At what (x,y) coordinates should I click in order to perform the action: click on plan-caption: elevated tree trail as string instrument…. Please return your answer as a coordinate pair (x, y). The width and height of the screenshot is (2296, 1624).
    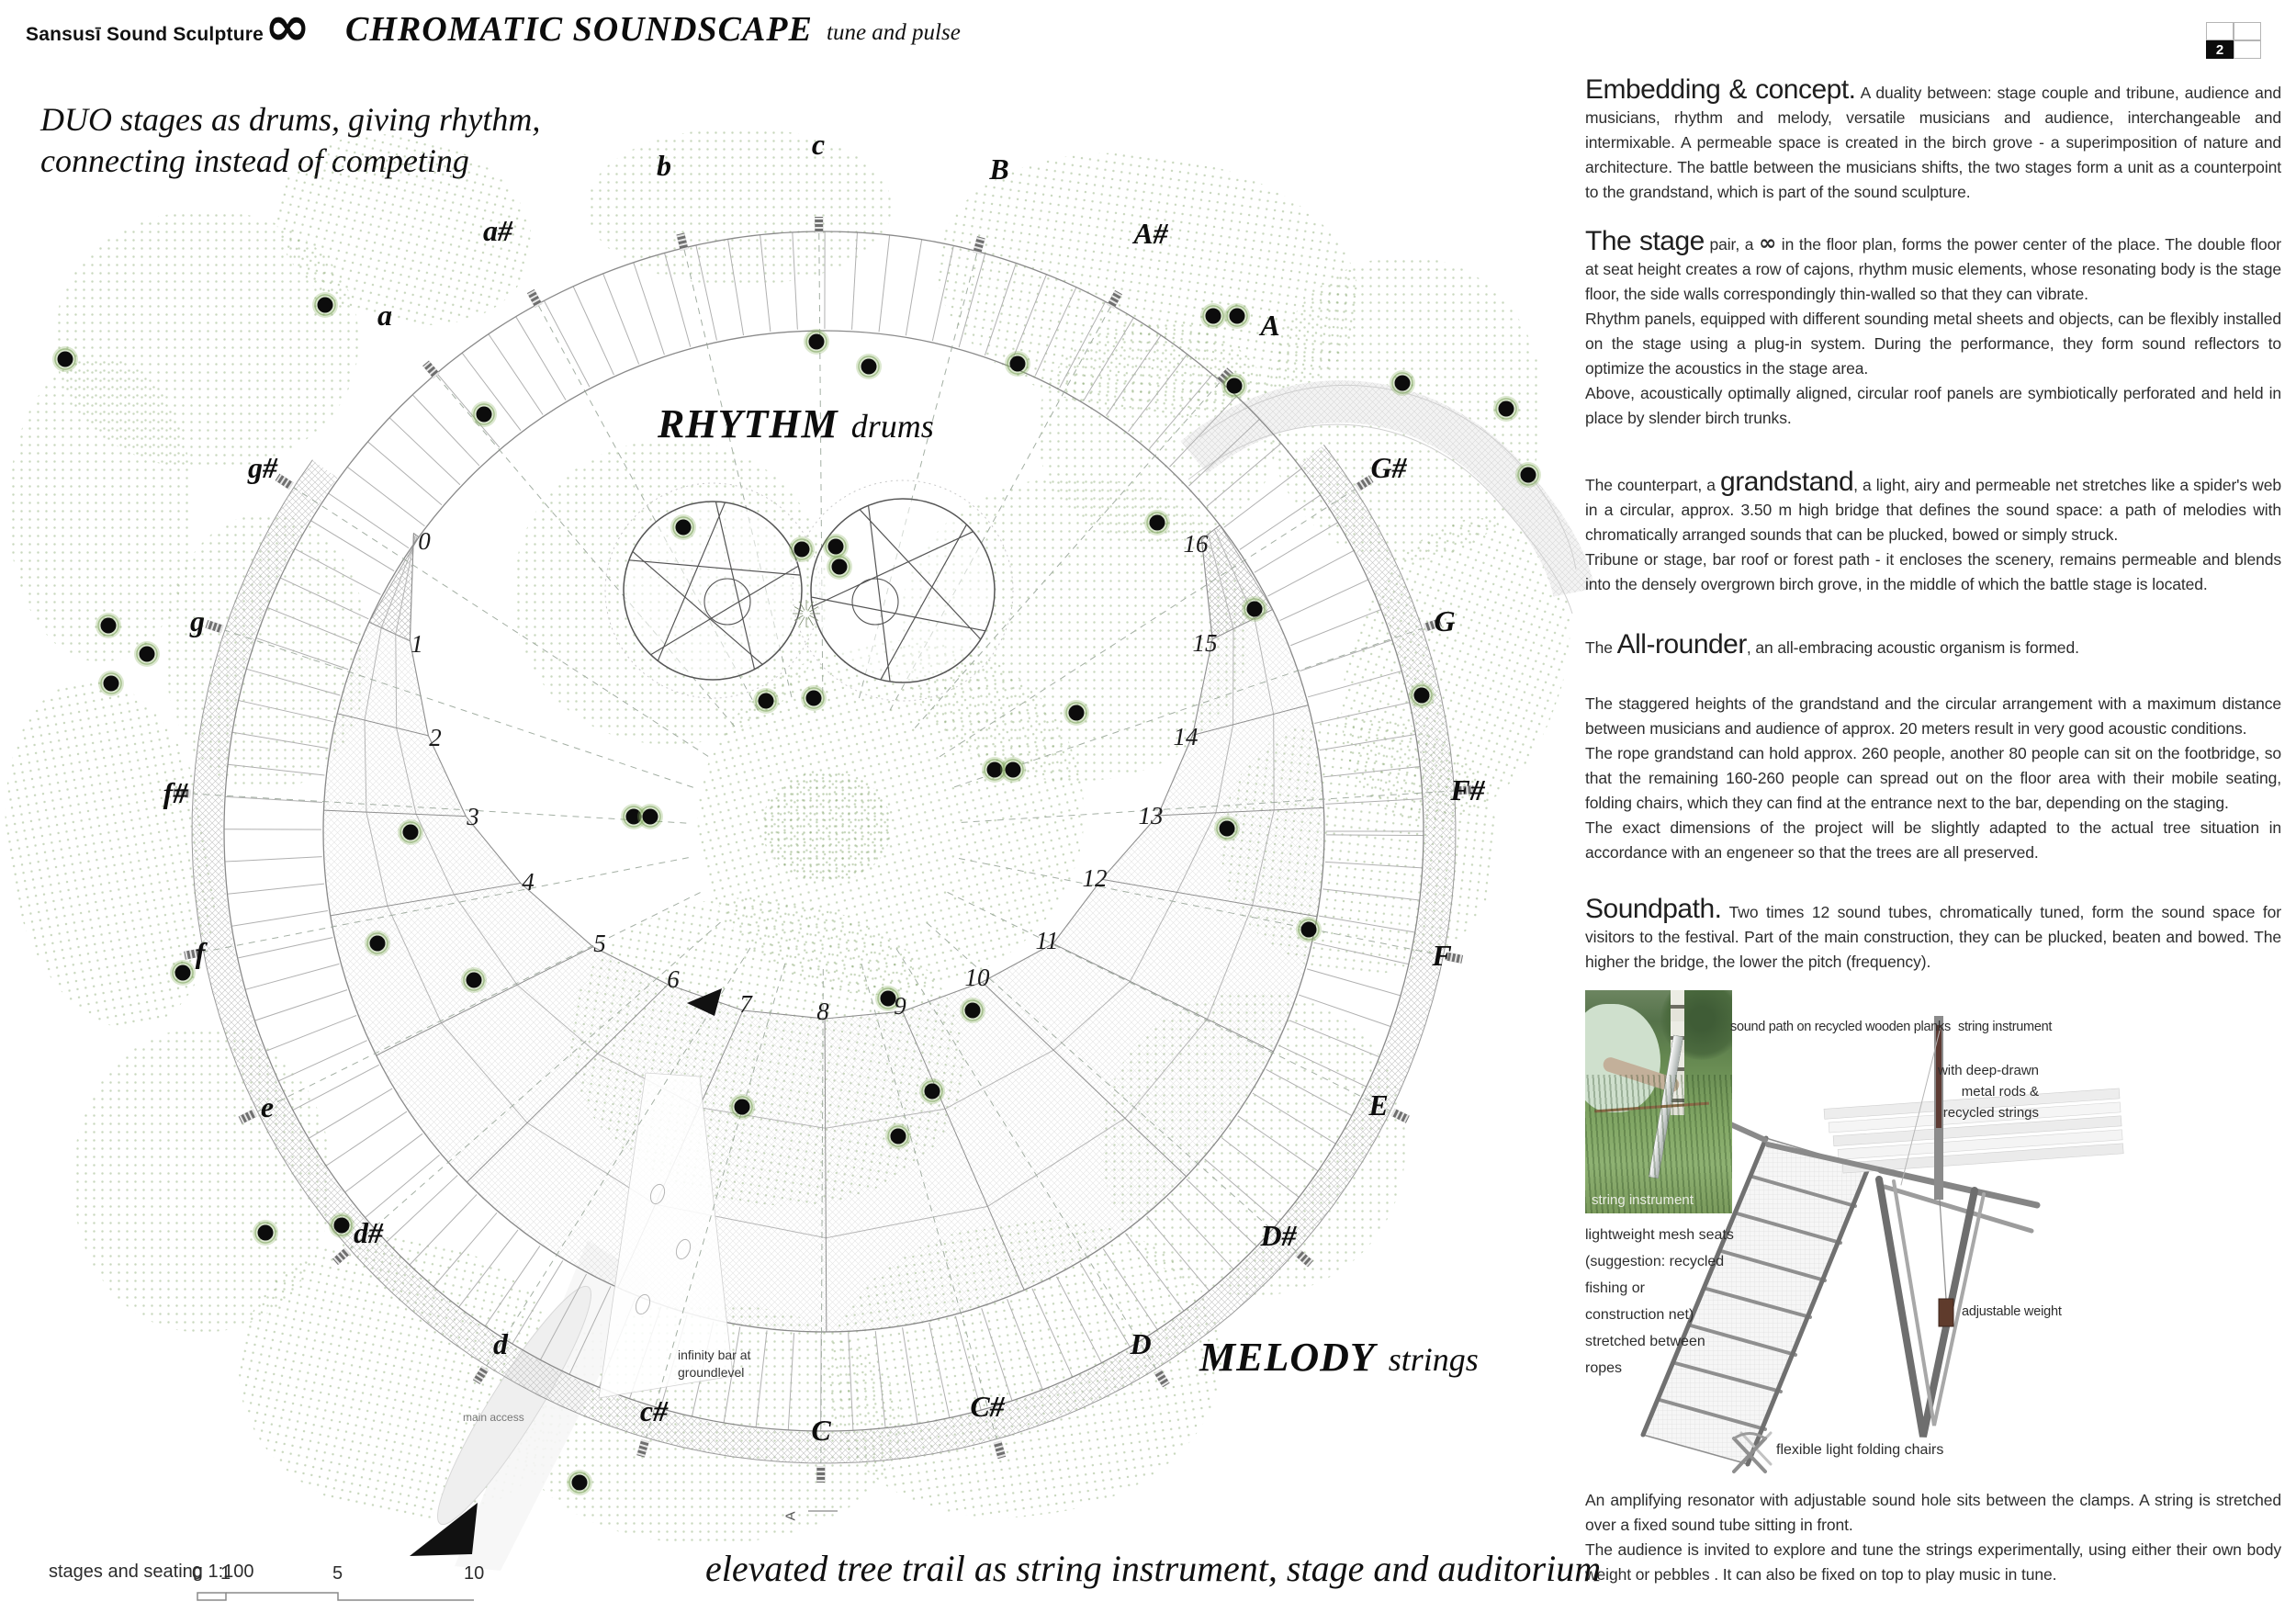
    Looking at the image, I should click on (1153, 1568).